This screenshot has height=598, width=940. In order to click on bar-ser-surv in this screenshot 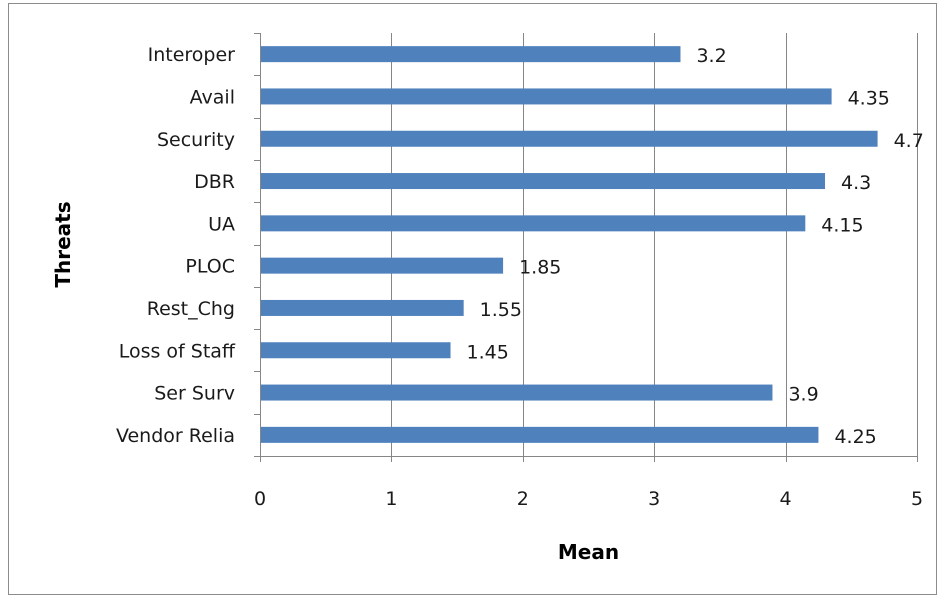, I will do `click(517, 392)`.